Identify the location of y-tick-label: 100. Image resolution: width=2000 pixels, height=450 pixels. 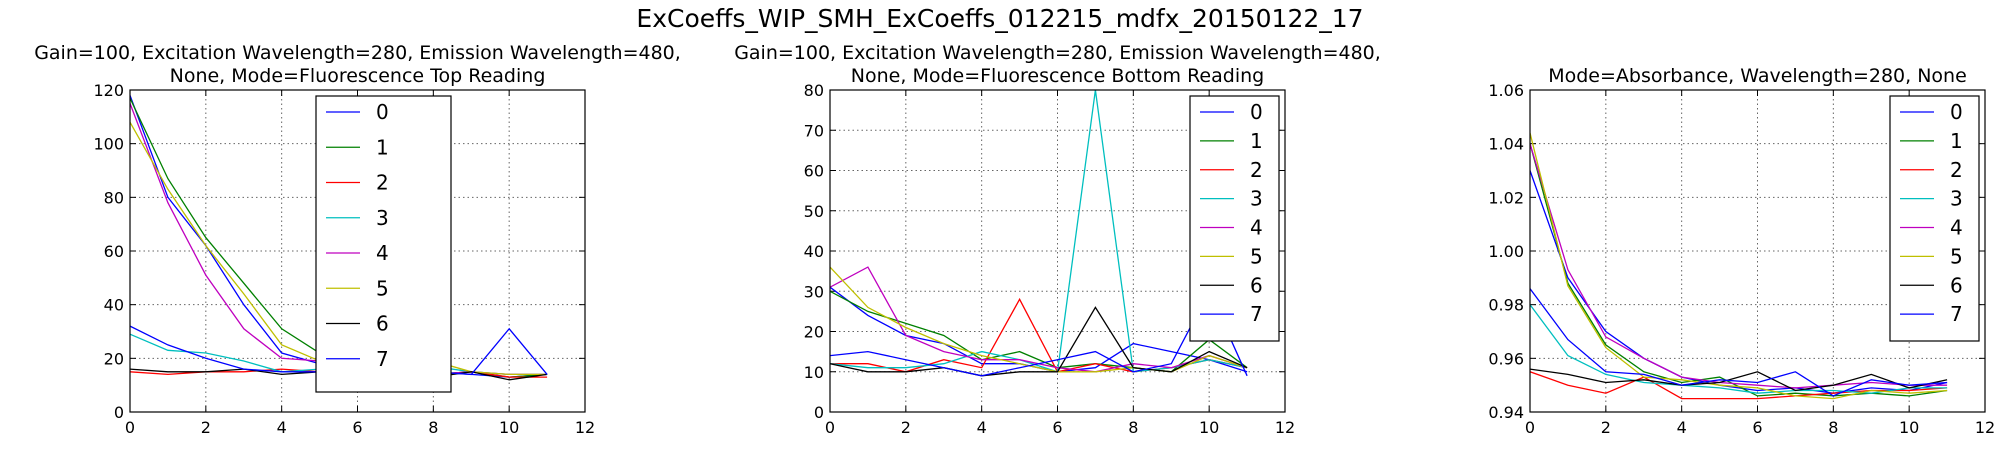
(108, 144).